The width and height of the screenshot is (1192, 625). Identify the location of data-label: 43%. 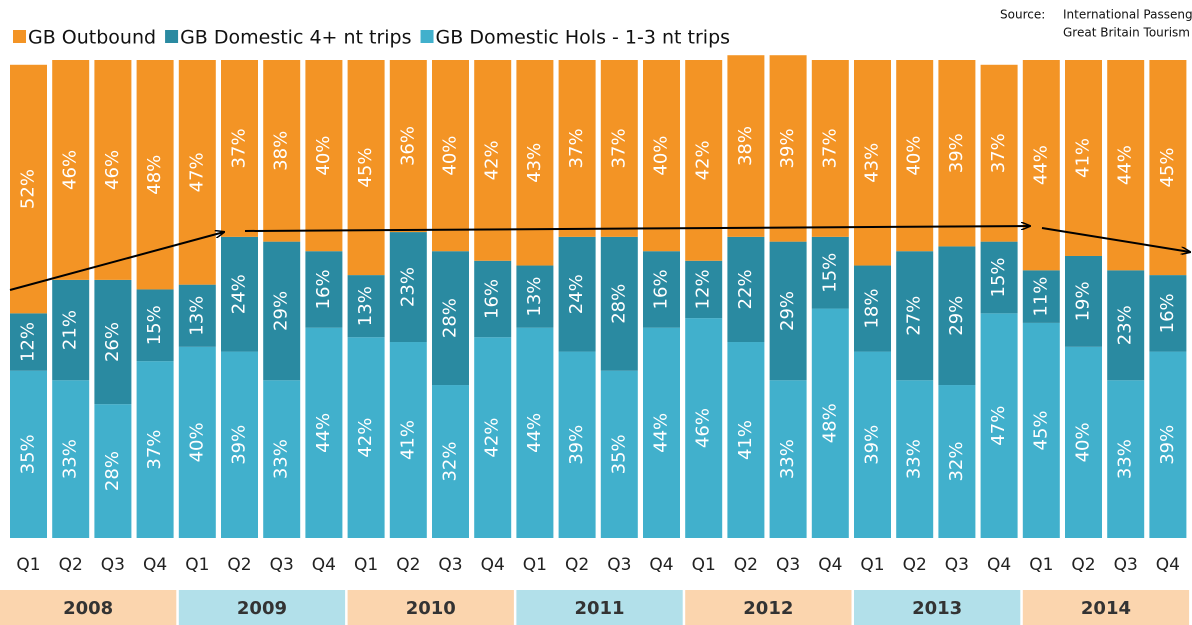
(534, 163).